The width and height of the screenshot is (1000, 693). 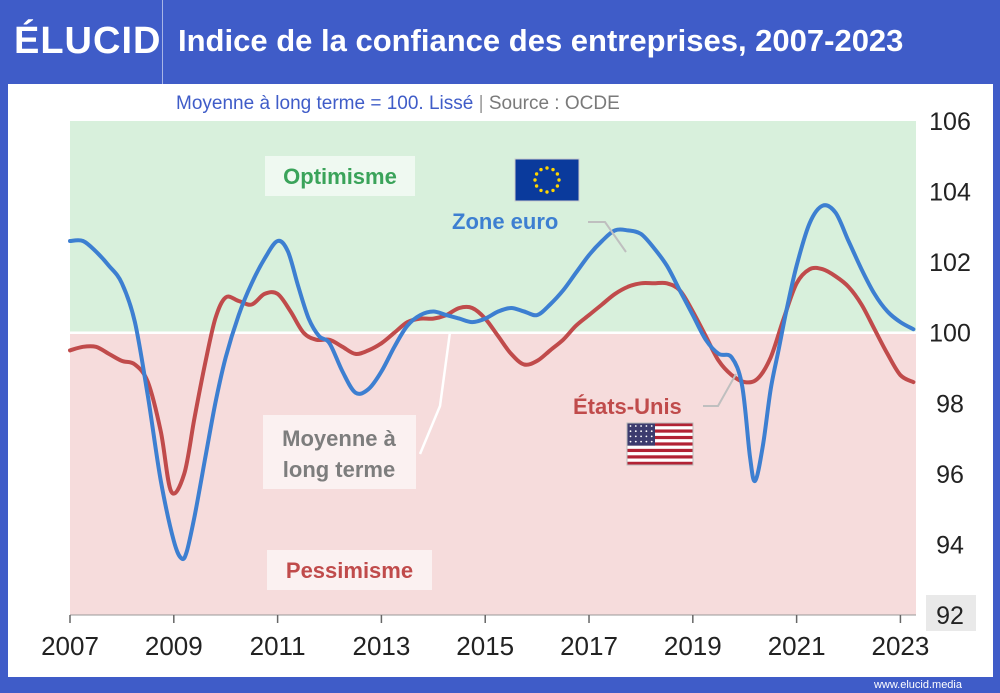 I want to click on header-divider, so click(x=162, y=42).